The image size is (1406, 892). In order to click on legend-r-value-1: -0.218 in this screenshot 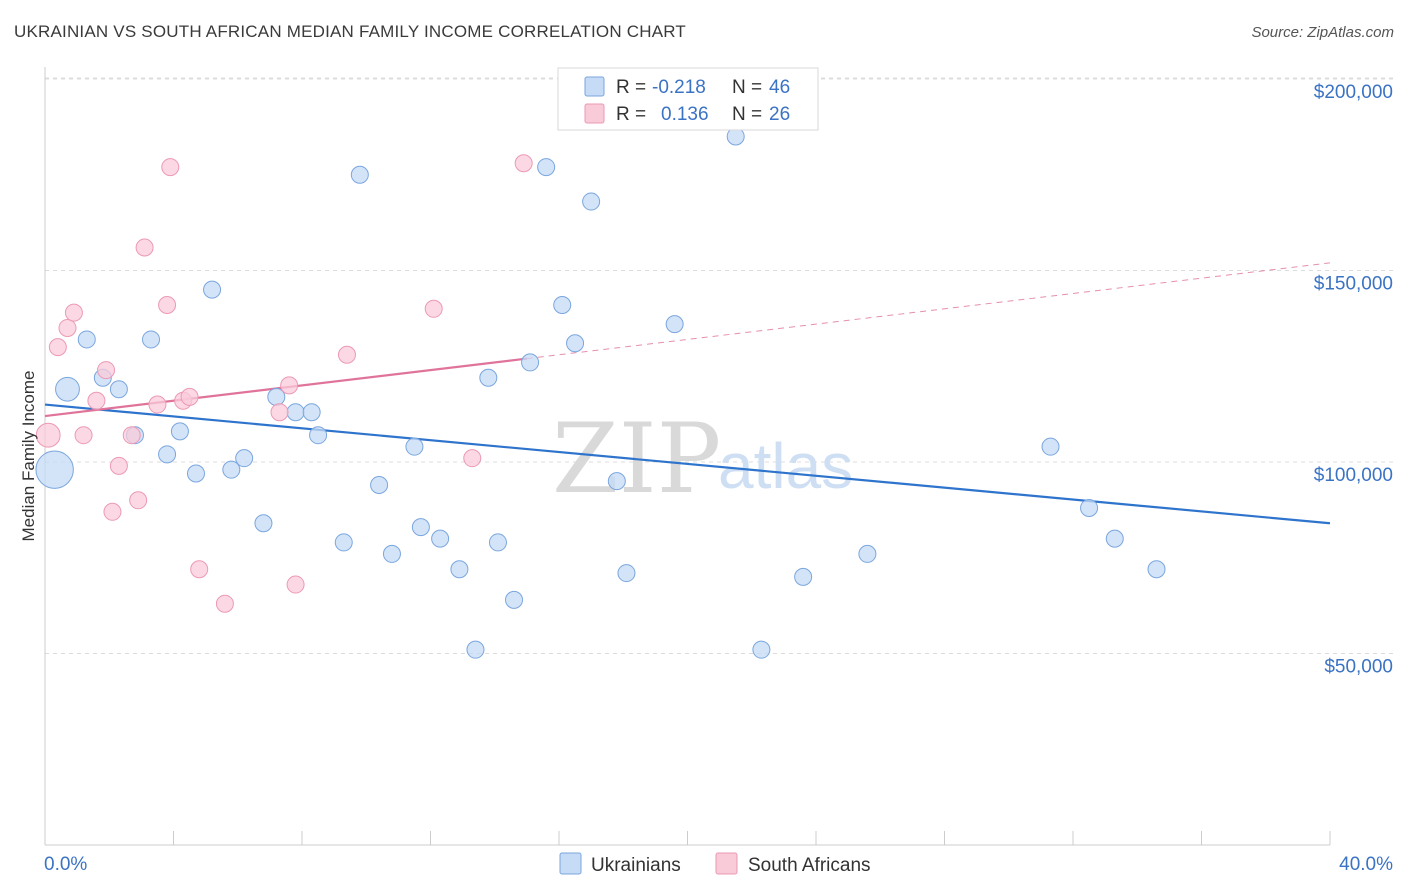, I will do `click(679, 87)`.